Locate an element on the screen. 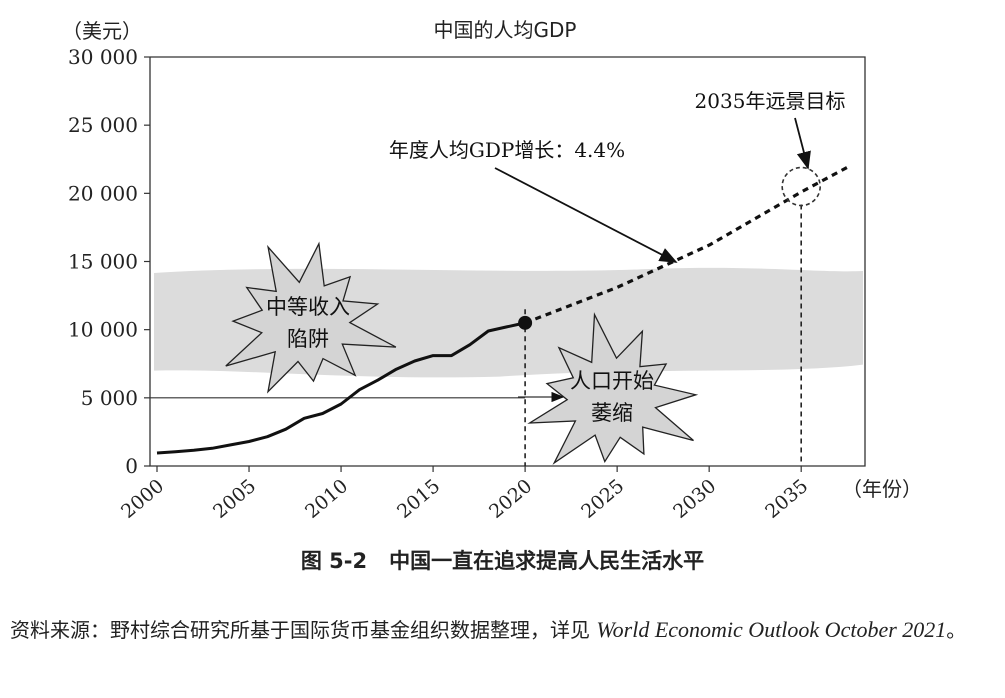 The height and width of the screenshot is (698, 1005). point-2020 is located at coordinates (525, 322).